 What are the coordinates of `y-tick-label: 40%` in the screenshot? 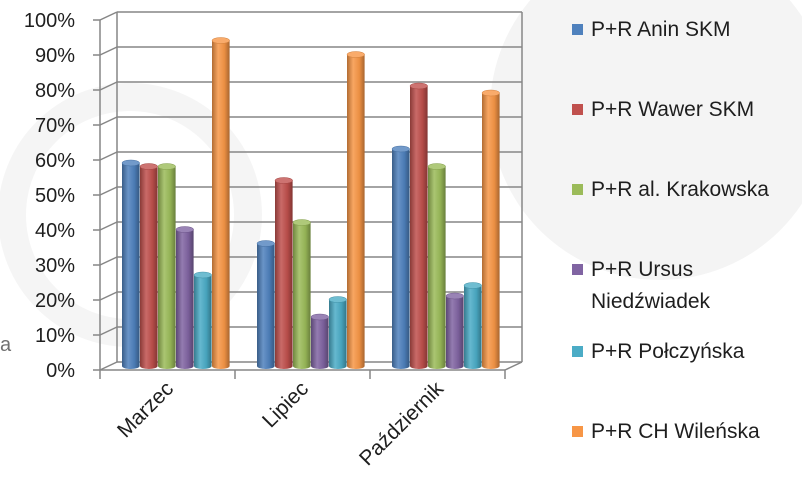 It's located at (55, 231).